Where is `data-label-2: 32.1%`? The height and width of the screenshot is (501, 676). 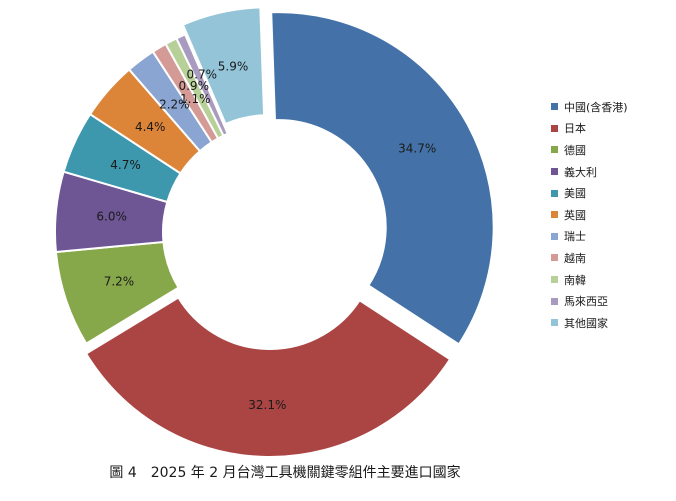 data-label-2: 32.1% is located at coordinates (267, 405).